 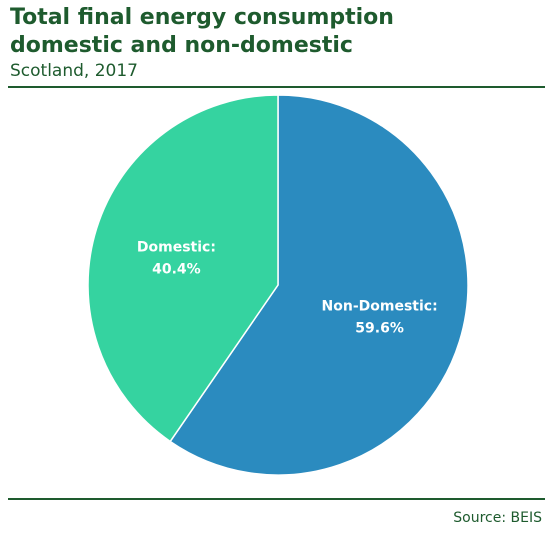 What do you see at coordinates (202, 17) in the screenshot?
I see `chart-title-line-1: Total final energy consumption` at bounding box center [202, 17].